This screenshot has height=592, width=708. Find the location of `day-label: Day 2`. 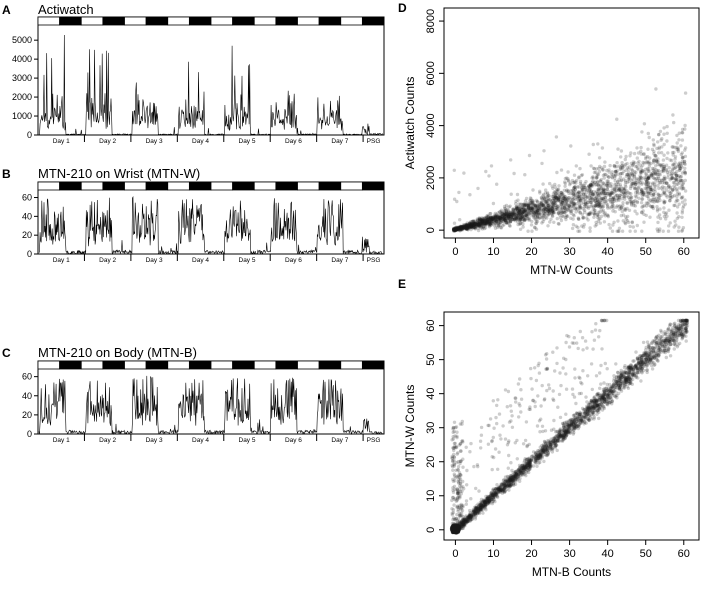

day-label: Day 2 is located at coordinates (107, 440).